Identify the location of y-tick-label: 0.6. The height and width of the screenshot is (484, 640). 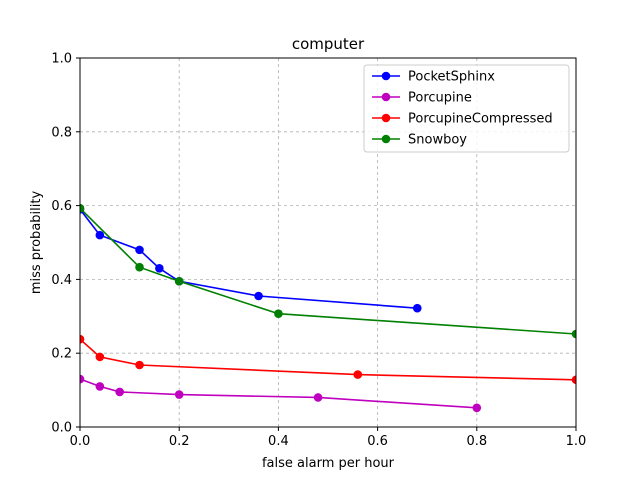
(61, 206).